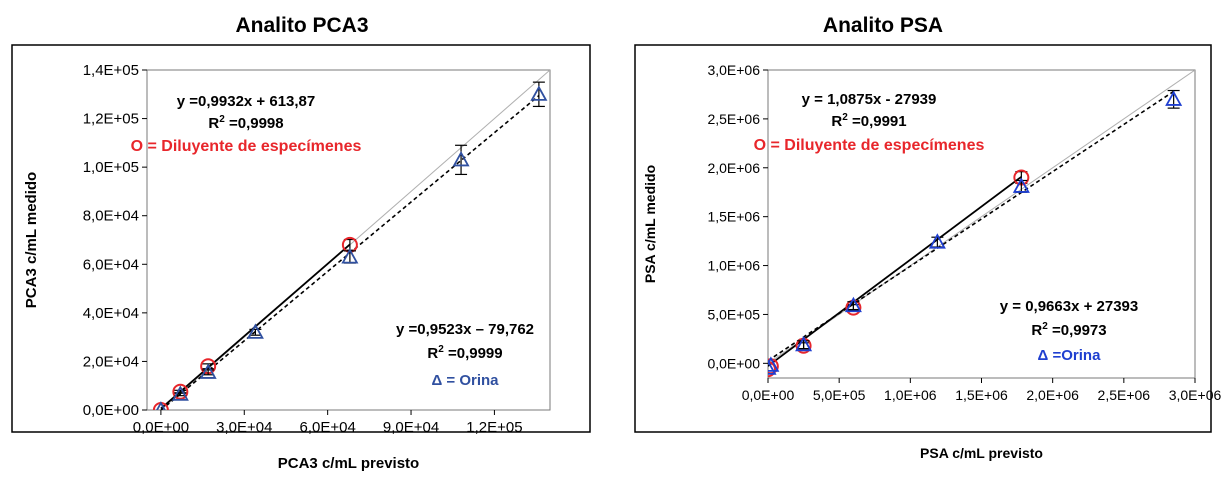  Describe the element at coordinates (302, 25) in the screenshot. I see `left-chart-title: Analito PCA3` at that location.